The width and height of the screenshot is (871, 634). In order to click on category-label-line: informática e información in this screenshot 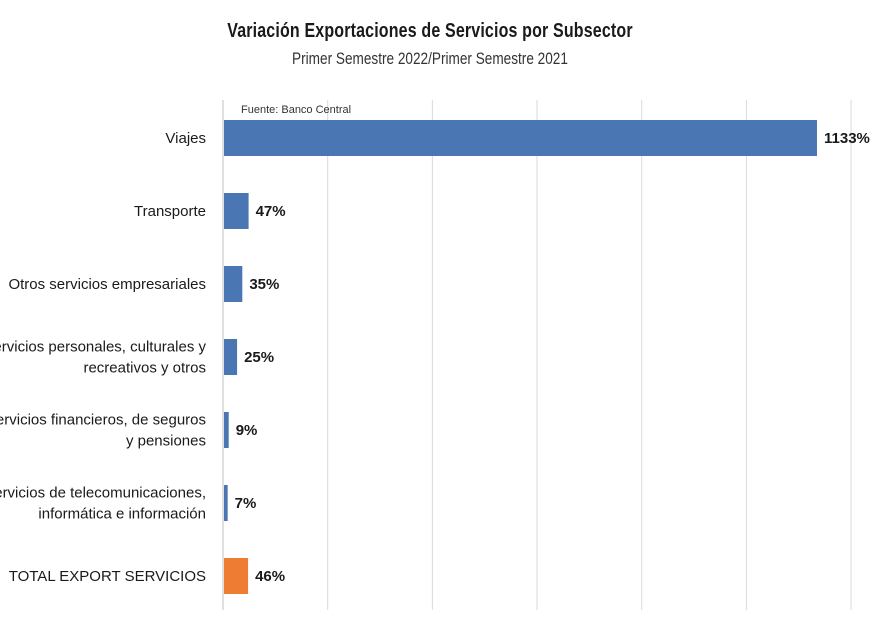, I will do `click(122, 514)`.